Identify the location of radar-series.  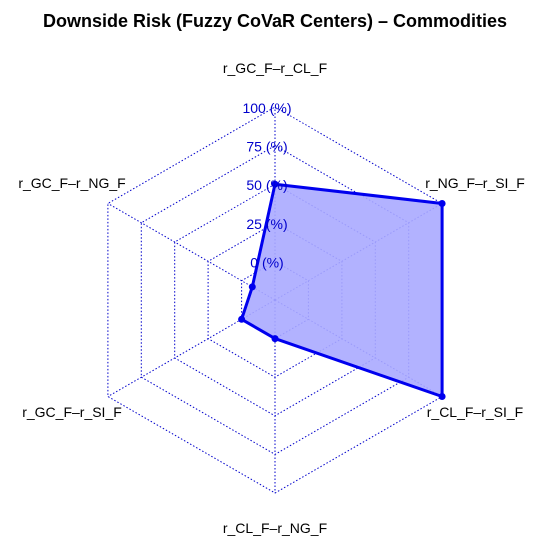
(342, 290).